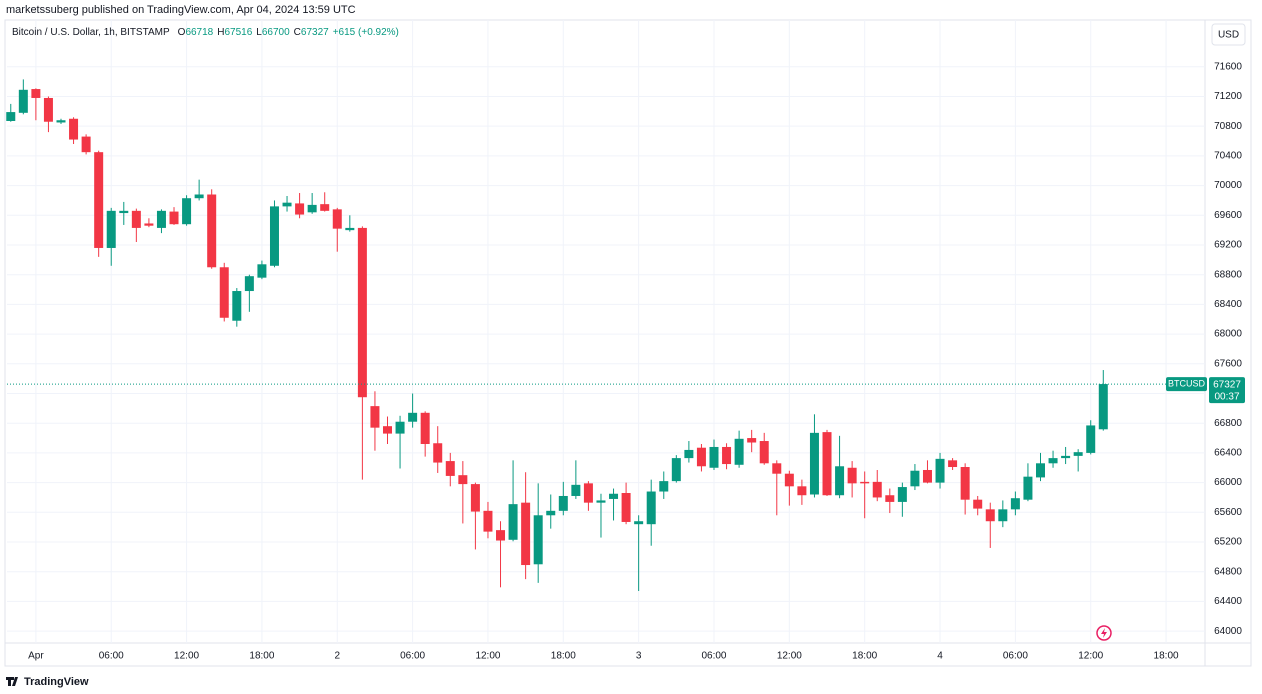 The height and width of the screenshot is (694, 1262). I want to click on ohlc-value: 66718, so click(199, 32).